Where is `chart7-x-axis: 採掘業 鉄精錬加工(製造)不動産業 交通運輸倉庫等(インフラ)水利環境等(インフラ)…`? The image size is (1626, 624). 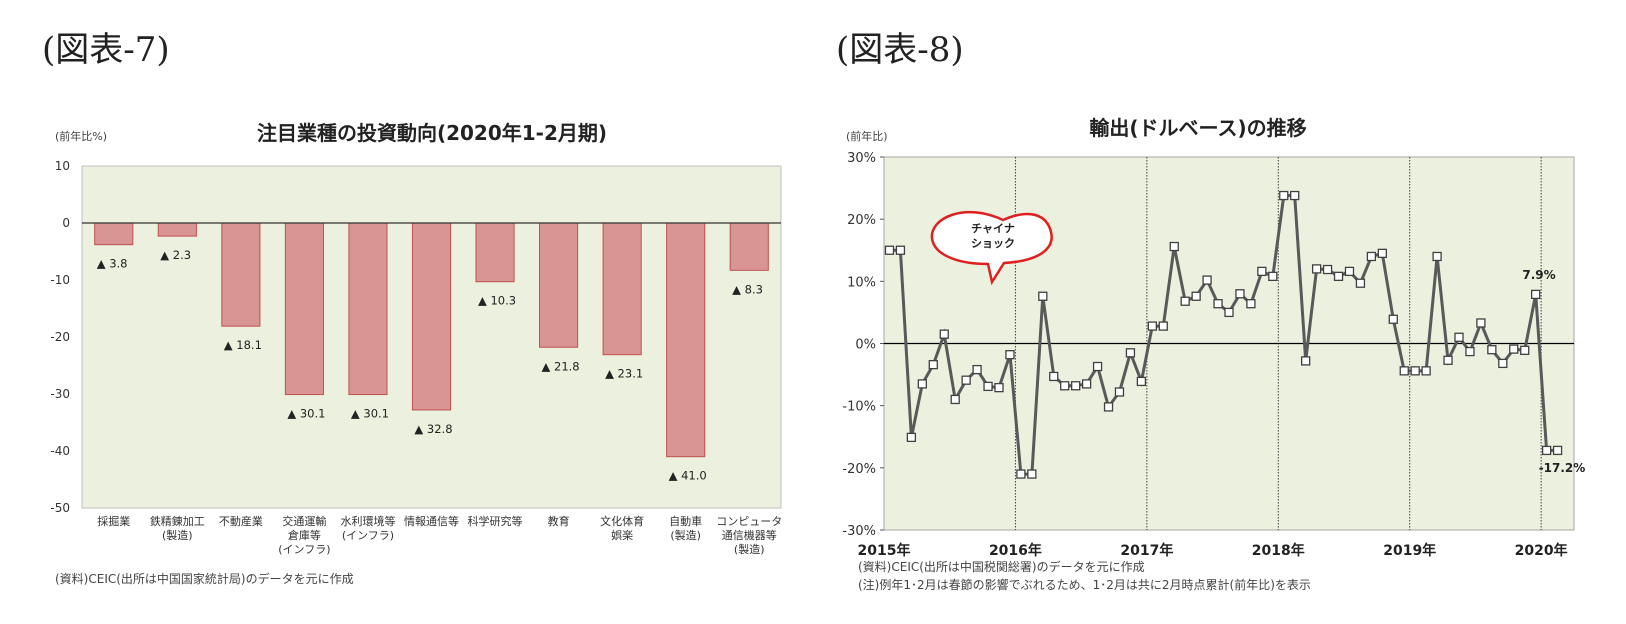
chart7-x-axis: 採掘業 鉄精錬加工(製造)不動産業 交通運輸倉庫等(インフラ)水利環境等(インフラ)… is located at coordinates (439, 535).